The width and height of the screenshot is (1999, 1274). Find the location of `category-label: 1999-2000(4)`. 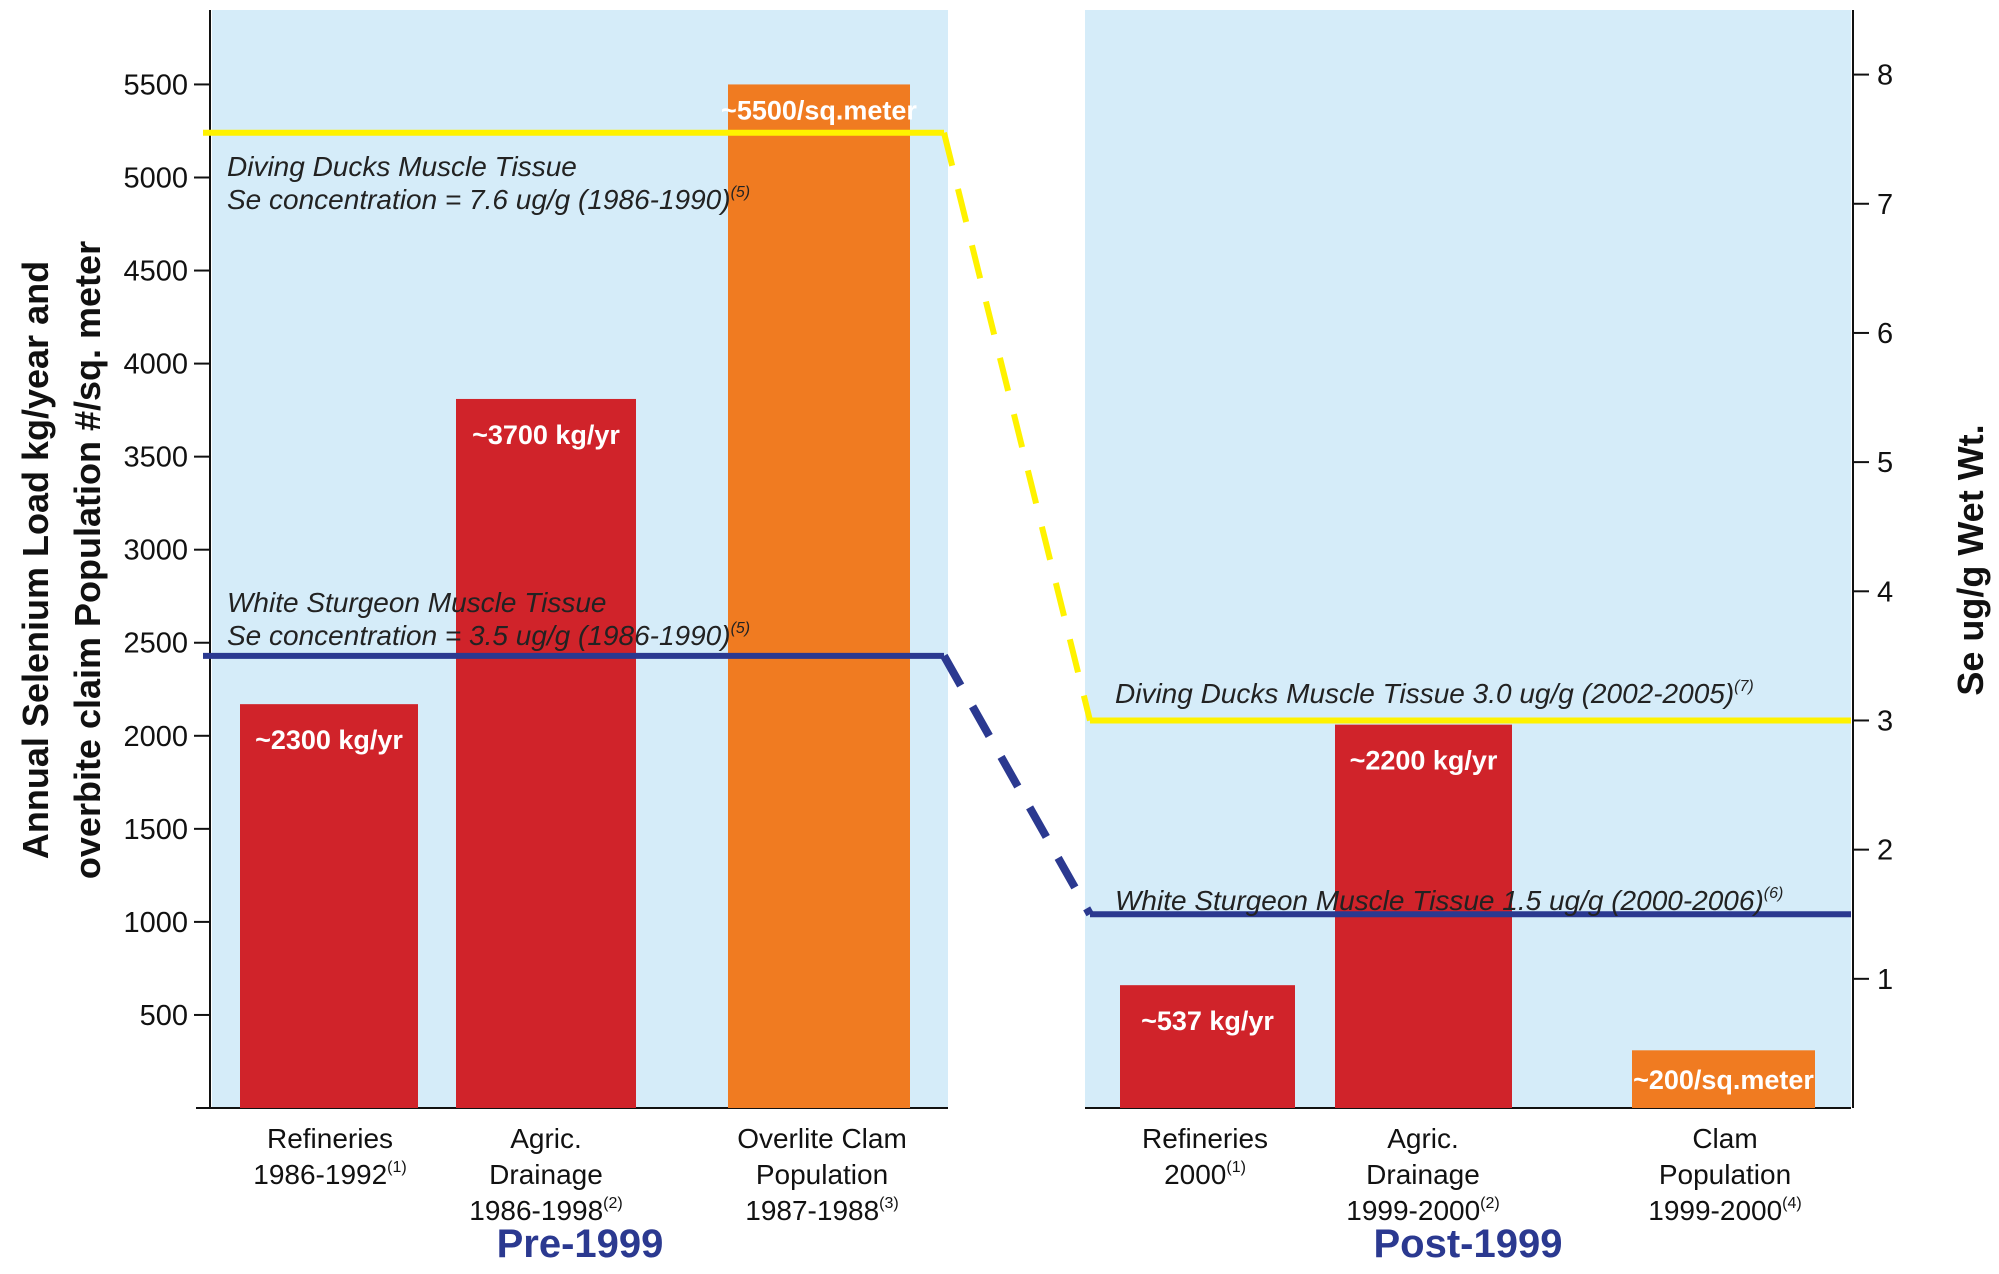

category-label: 1999-2000(4) is located at coordinates (1724, 1210).